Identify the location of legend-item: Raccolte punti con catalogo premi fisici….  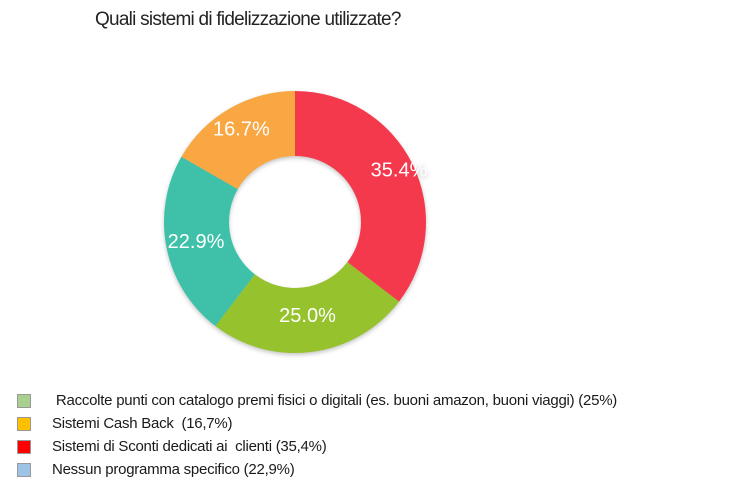
(383, 400).